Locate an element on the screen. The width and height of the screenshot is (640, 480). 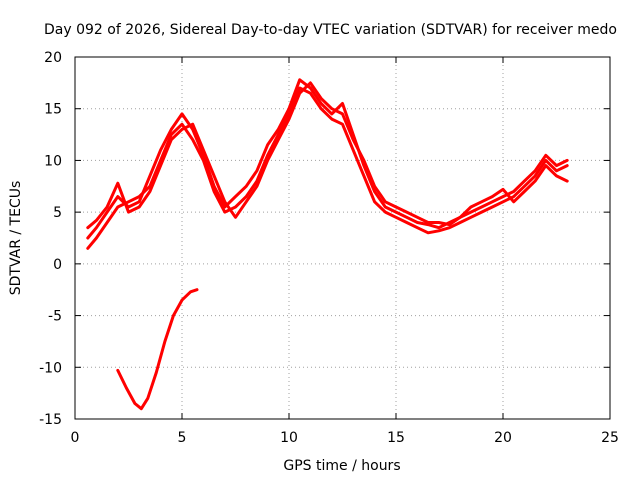
y-axis-label: SDTVAR / TECUs is located at coordinates (16, 238).